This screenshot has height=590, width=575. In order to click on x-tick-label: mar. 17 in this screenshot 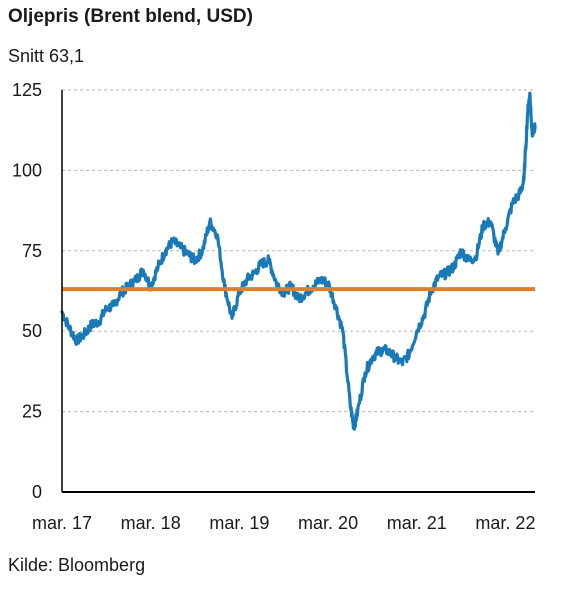, I will do `click(62, 523)`.